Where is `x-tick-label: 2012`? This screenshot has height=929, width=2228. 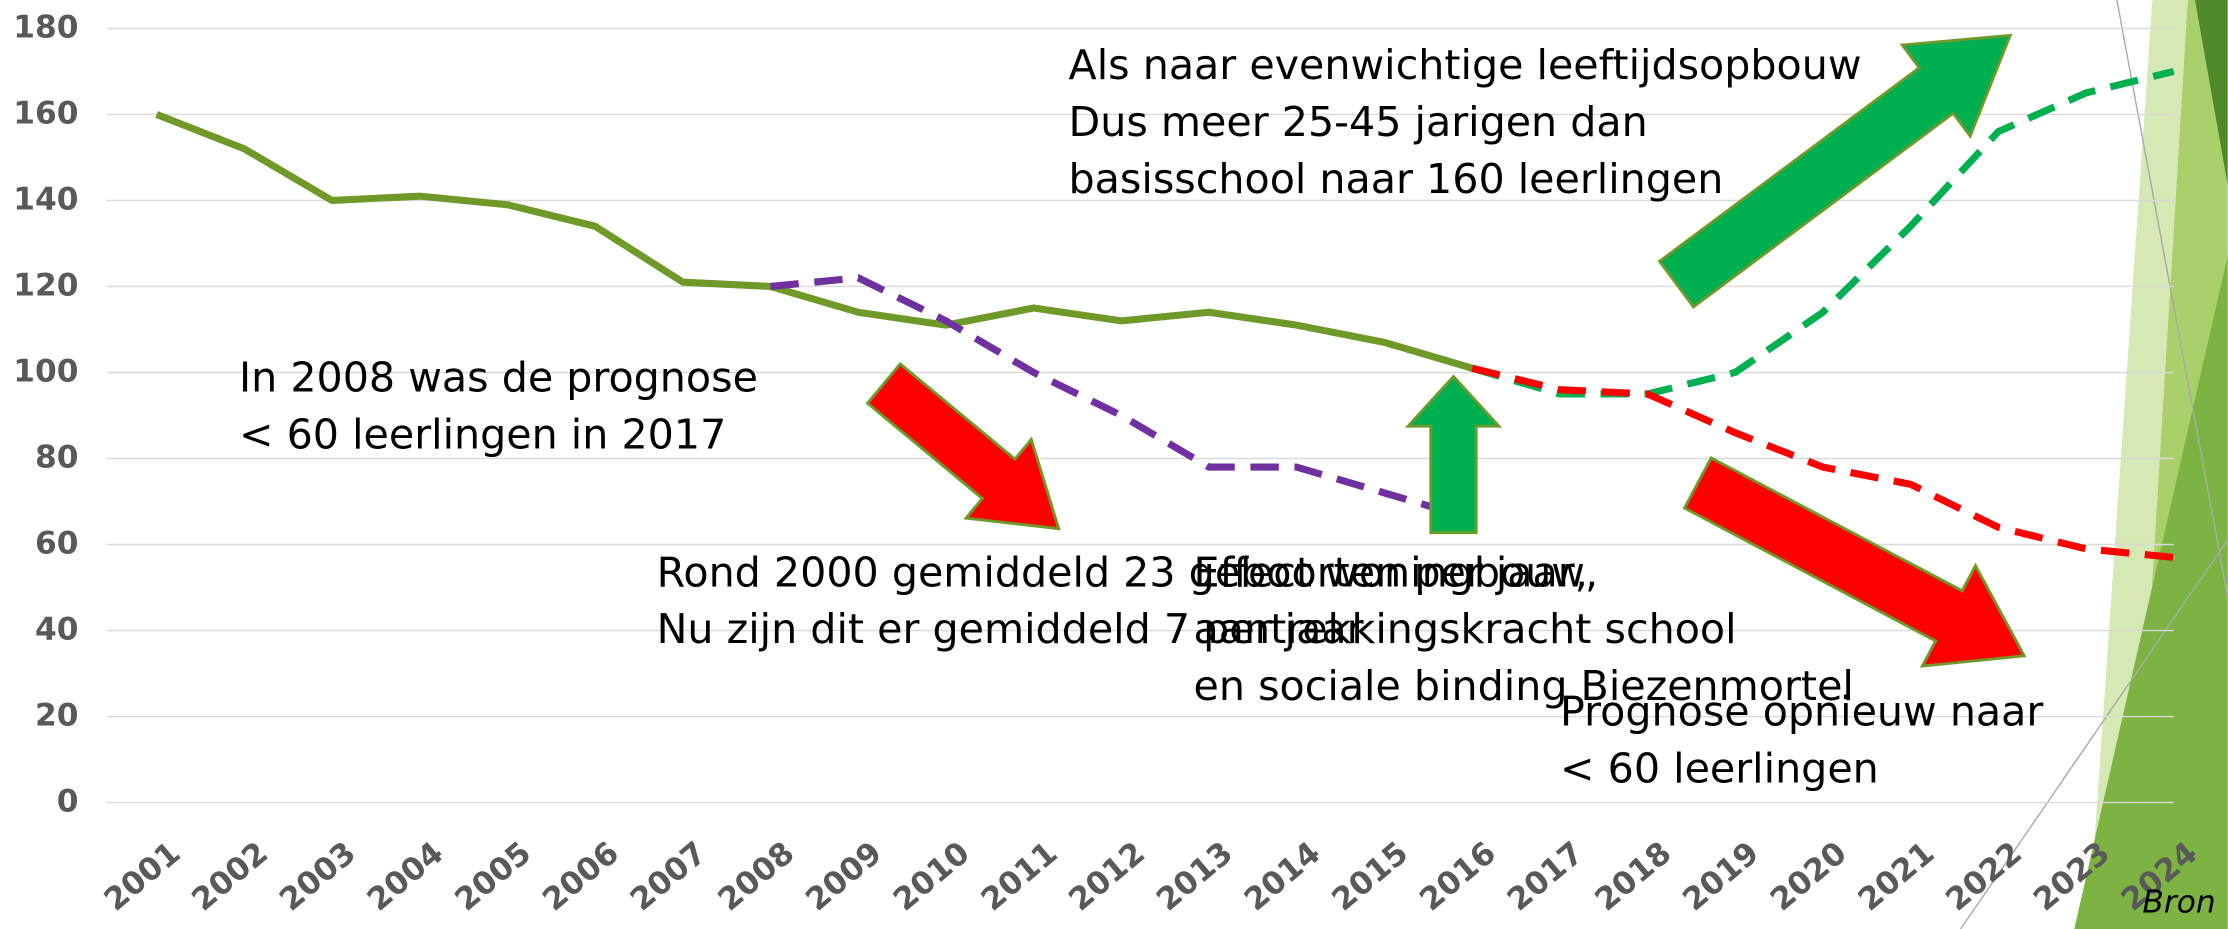 x-tick-label: 2012 is located at coordinates (1107, 876).